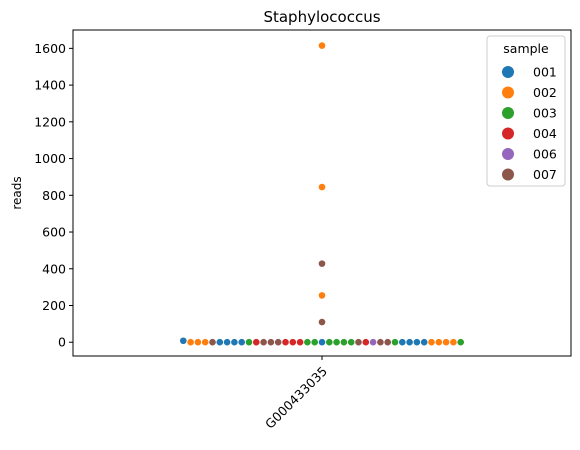 Image resolution: width=580 pixels, height=450 pixels. What do you see at coordinates (545, 133) in the screenshot?
I see `legend-label: 004` at bounding box center [545, 133].